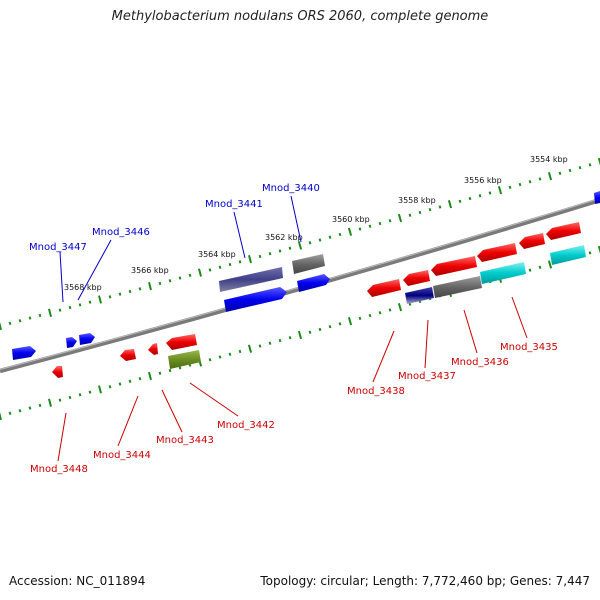  What do you see at coordinates (121, 232) in the screenshot?
I see `gene-label-mnod-3446: Mnod_3446` at bounding box center [121, 232].